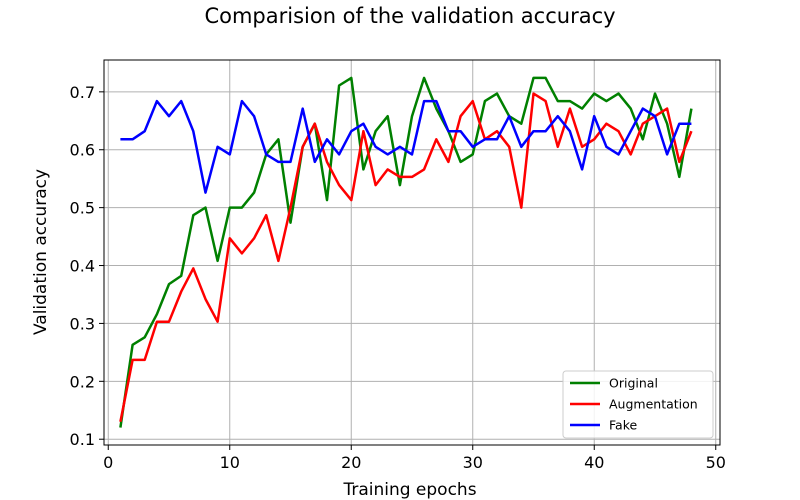 The image size is (800, 500). I want to click on y-axis-title: Validation accuracy, so click(41, 252).